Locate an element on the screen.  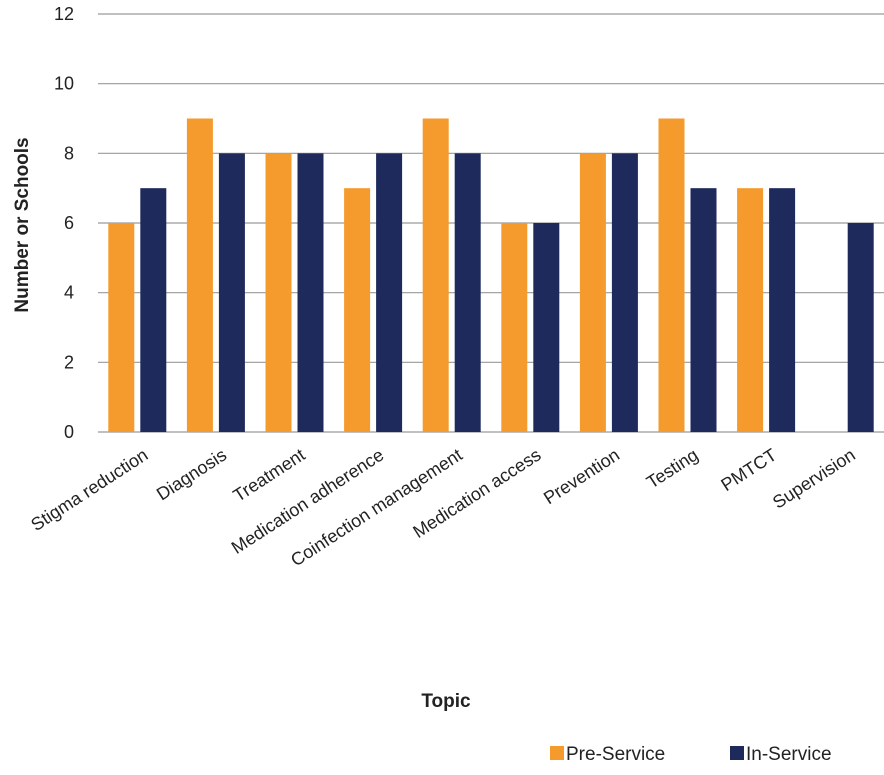
legend-label: Pre-Service is located at coordinates (615, 754).